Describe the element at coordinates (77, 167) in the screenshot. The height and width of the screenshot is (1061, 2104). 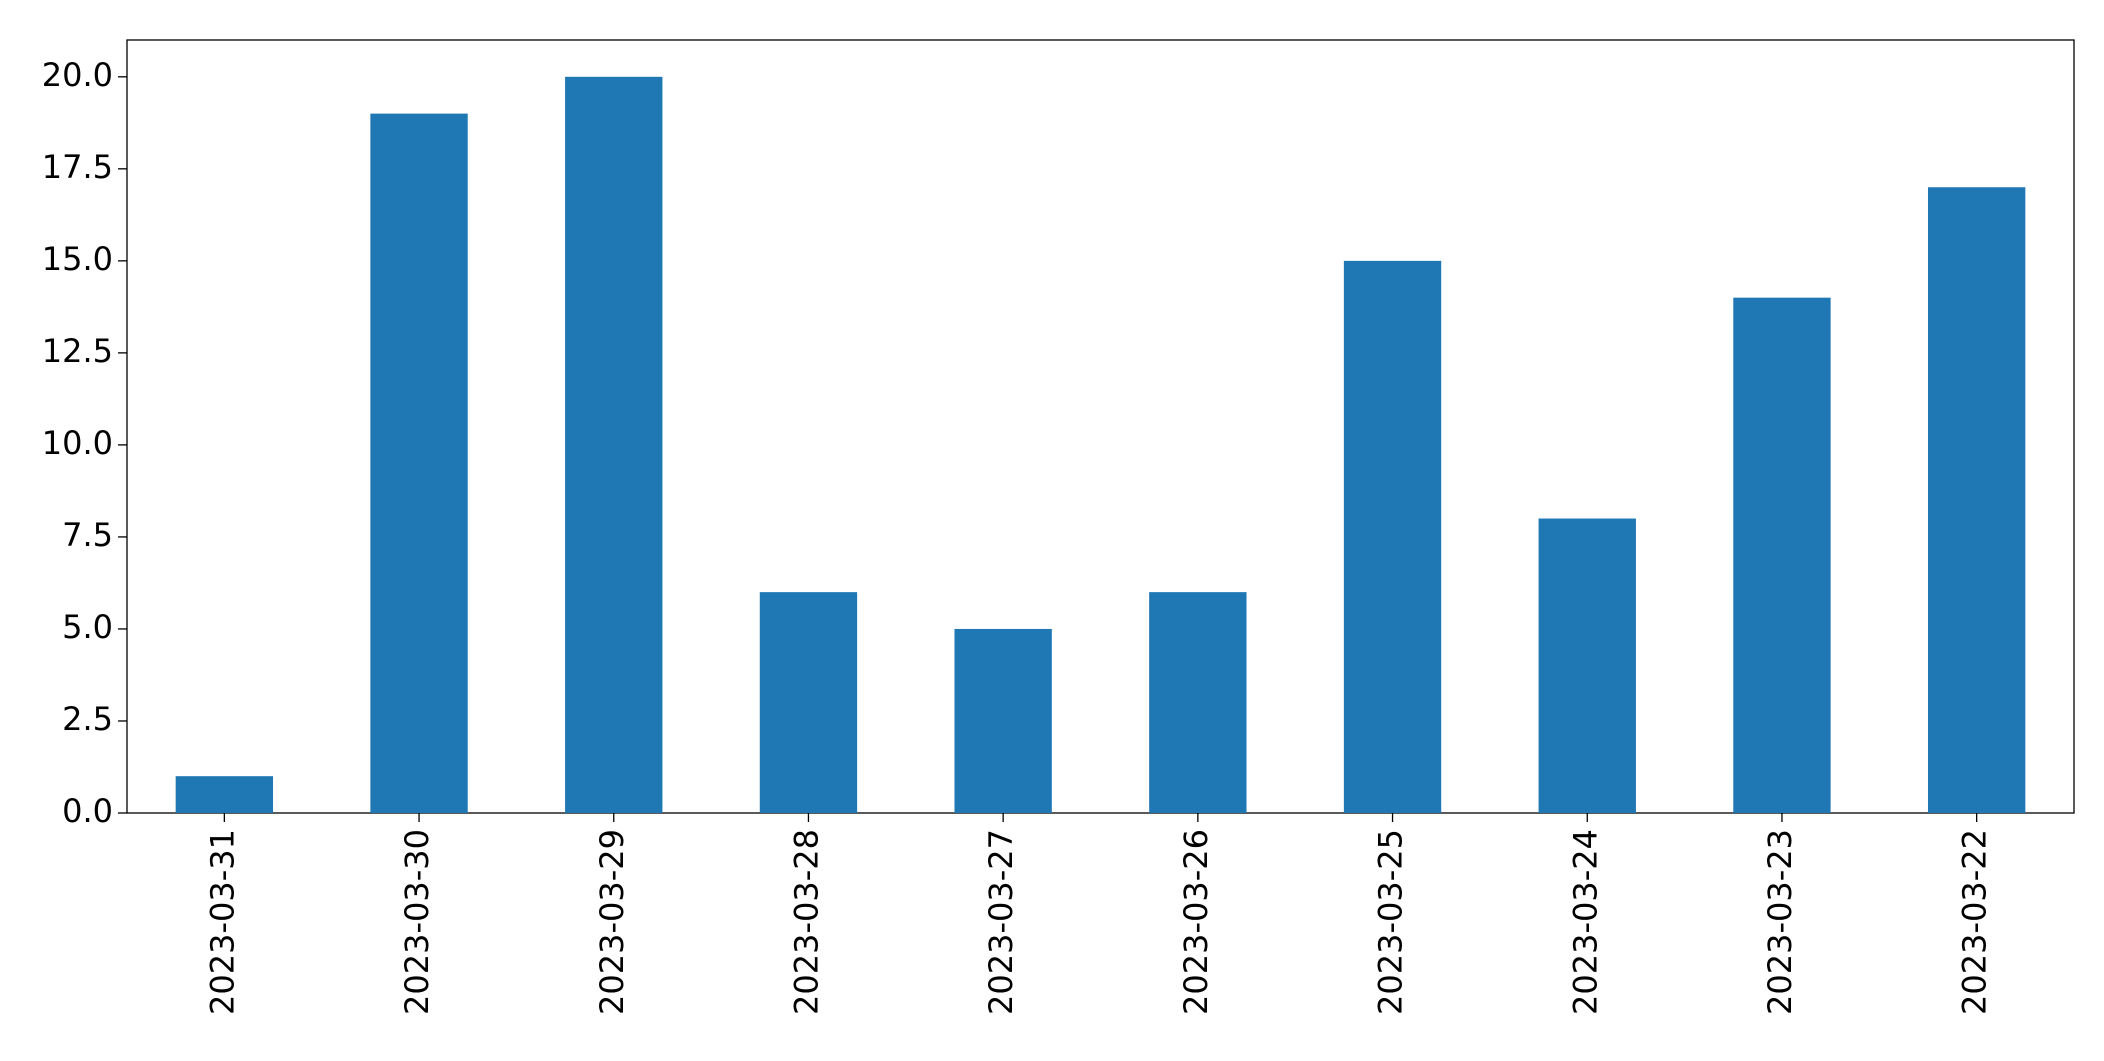
I see `y-tick-label: 17.5` at that location.